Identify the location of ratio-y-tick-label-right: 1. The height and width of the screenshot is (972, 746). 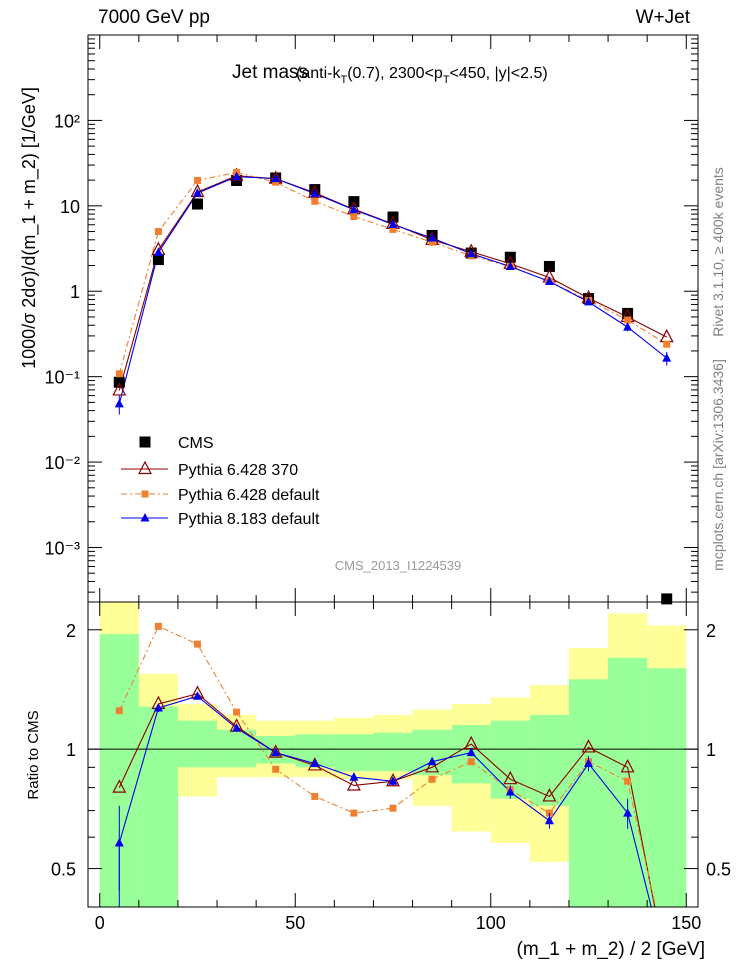
(711, 750).